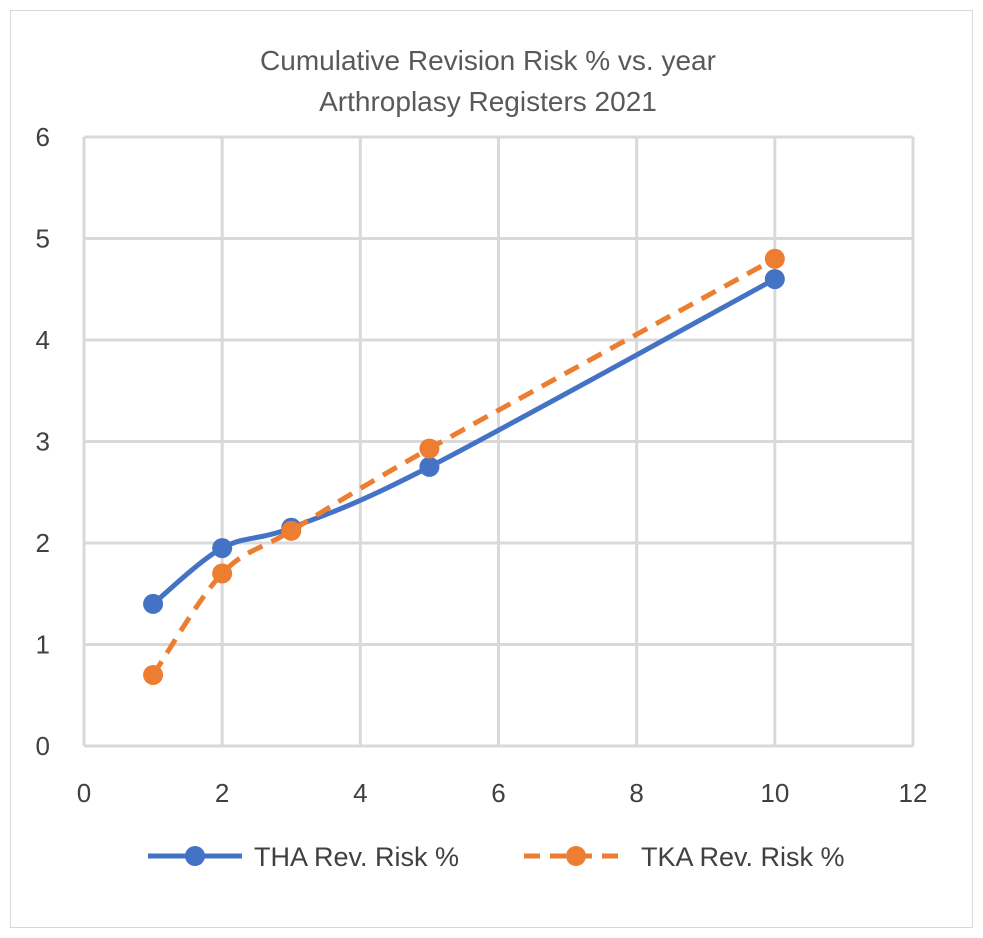 The width and height of the screenshot is (983, 938). What do you see at coordinates (222, 793) in the screenshot?
I see `x-tick-label: 2` at bounding box center [222, 793].